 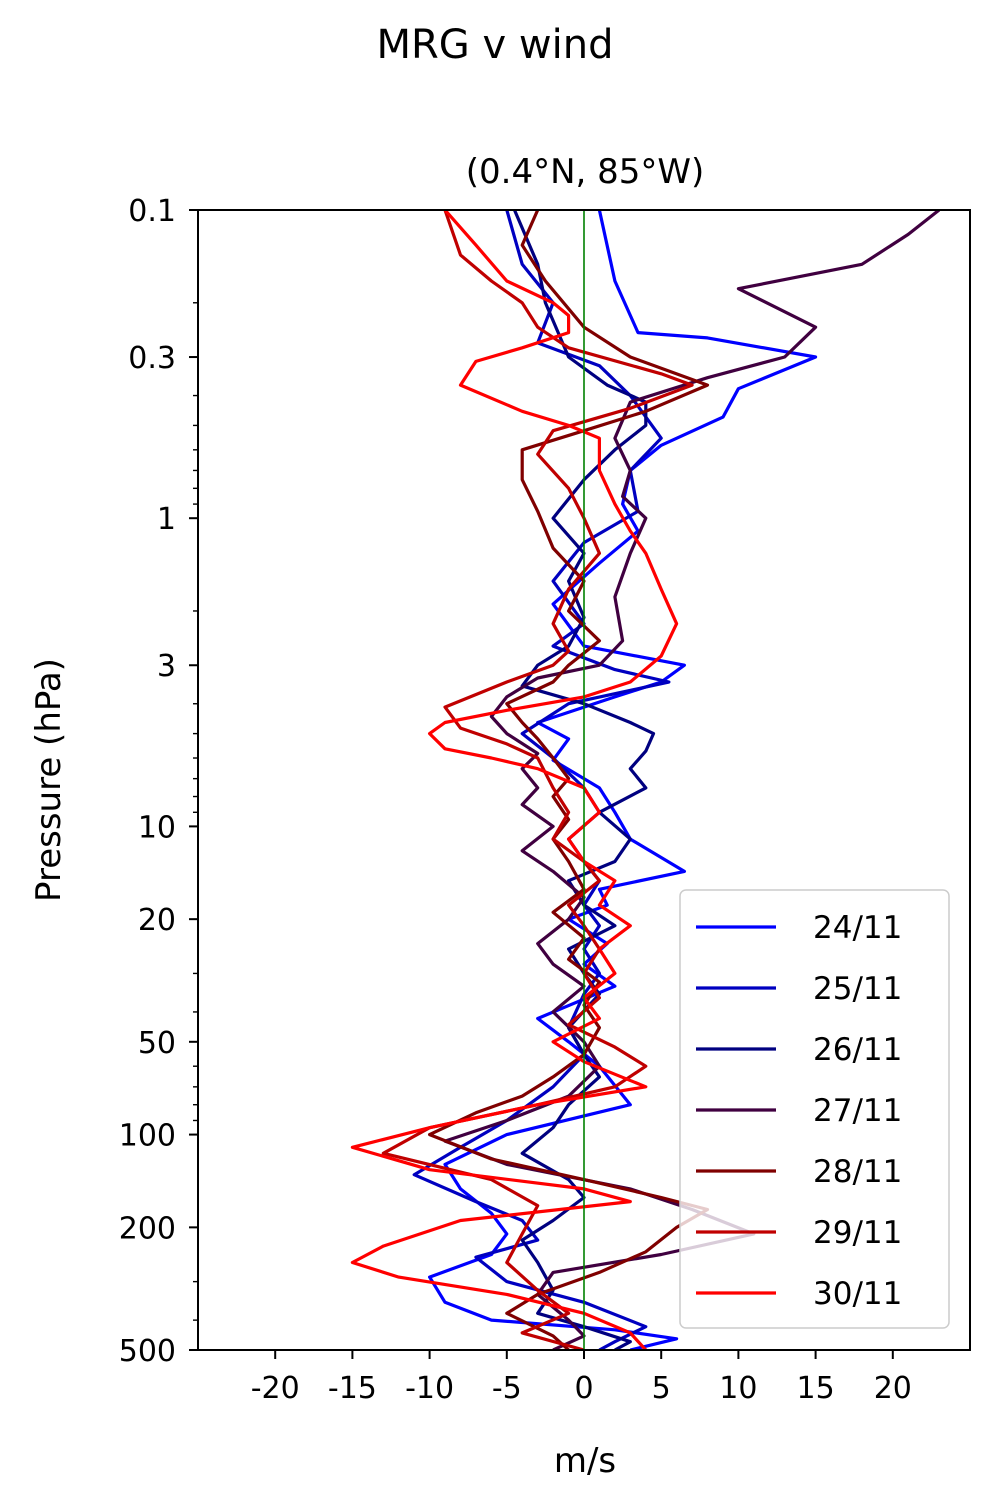 I want to click on y-tick-label: 10, so click(x=157, y=827).